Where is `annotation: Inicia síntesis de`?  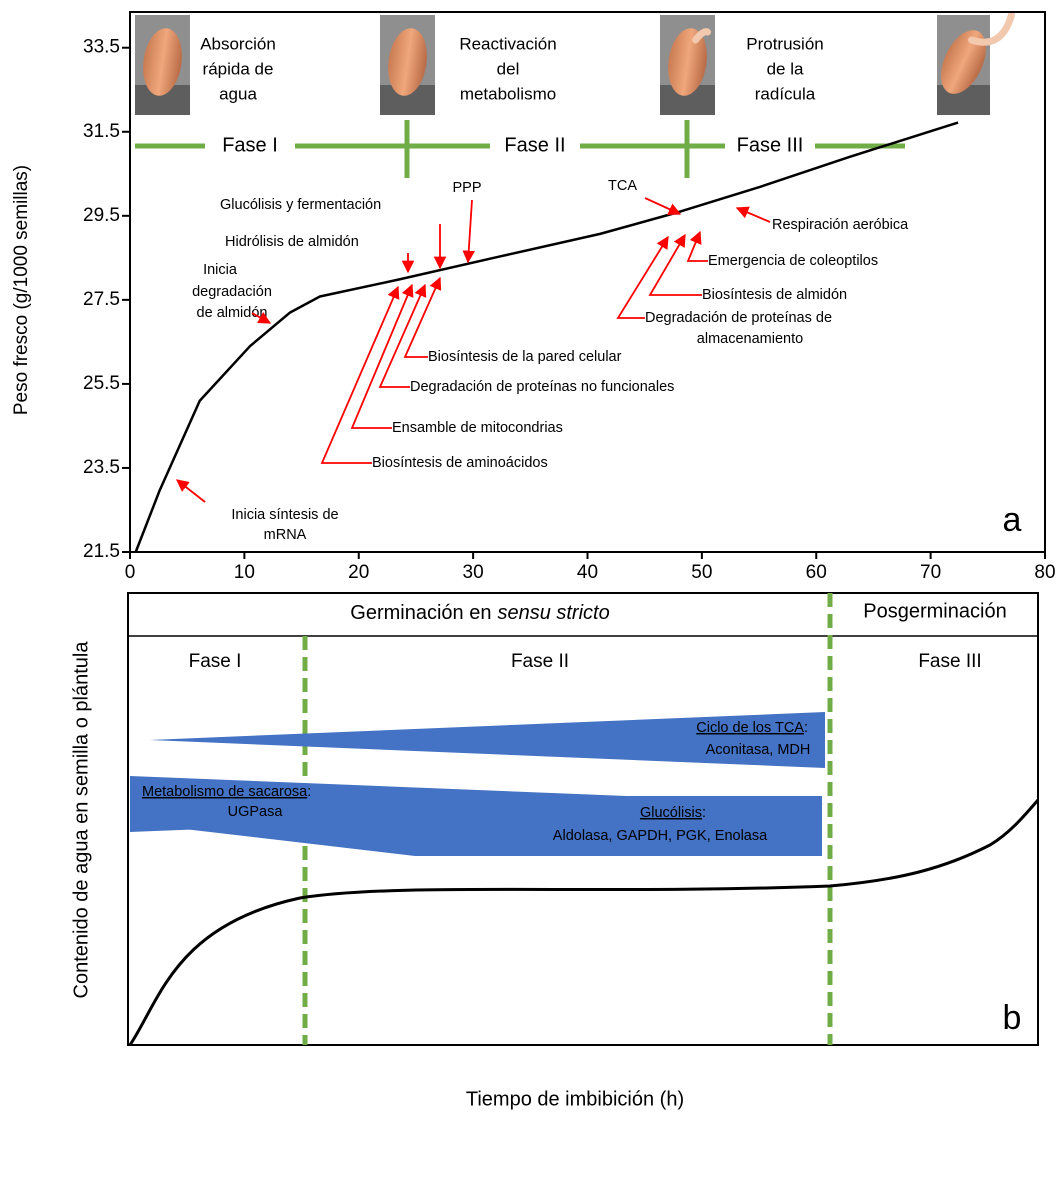 annotation: Inicia síntesis de is located at coordinates (284, 515).